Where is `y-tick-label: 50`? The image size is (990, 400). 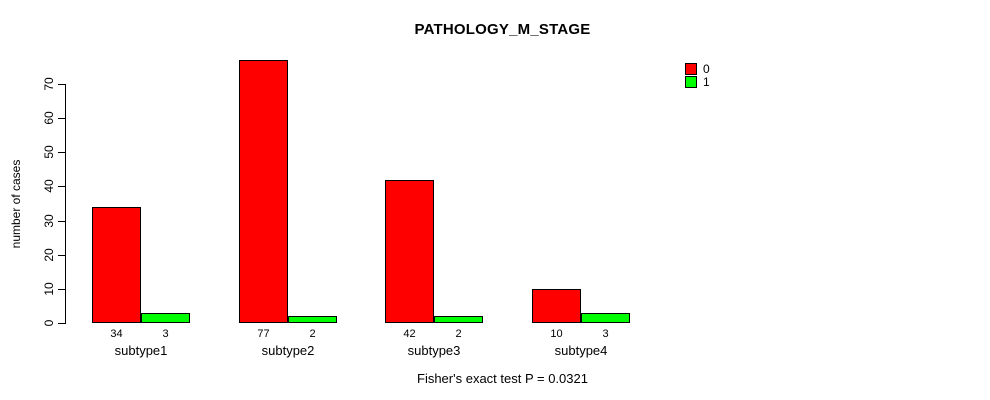
y-tick-label: 50 is located at coordinates (49, 152).